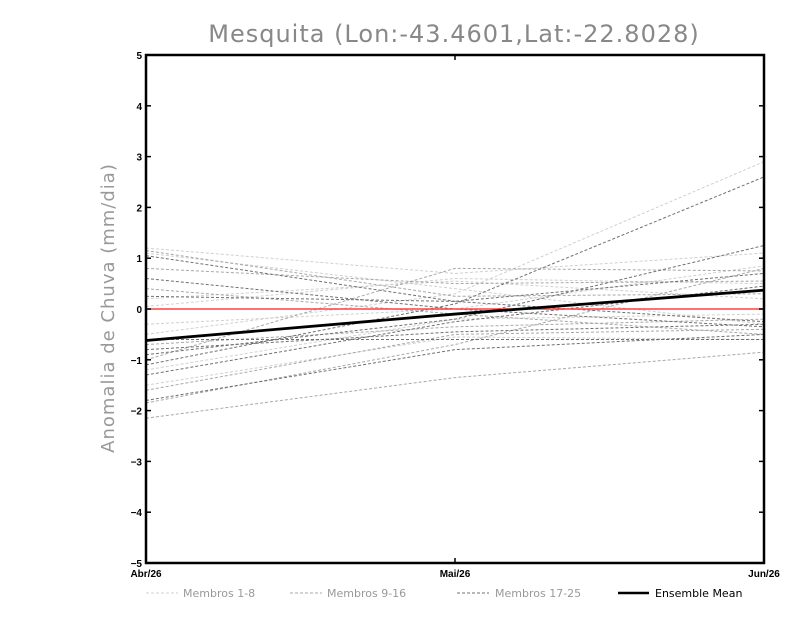 The image size is (800, 618). What do you see at coordinates (137, 361) in the screenshot?
I see `y-tick-label: −1` at bounding box center [137, 361].